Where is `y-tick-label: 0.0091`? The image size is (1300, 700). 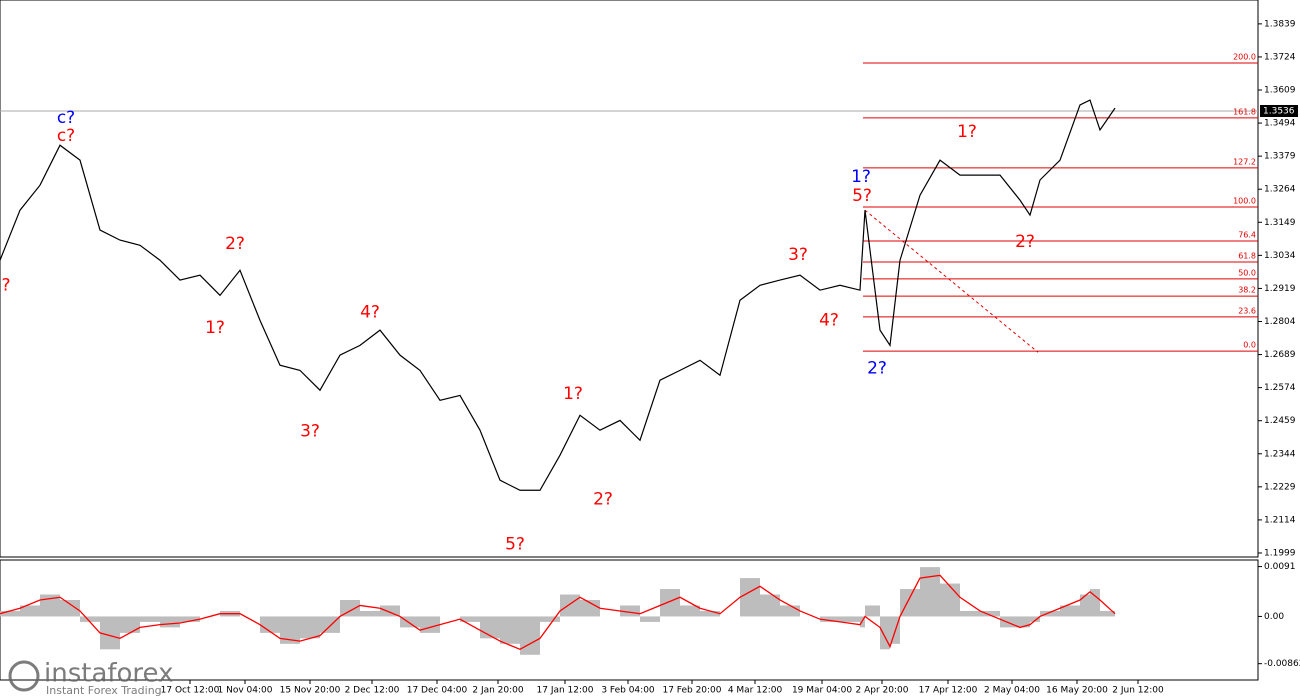 y-tick-label: 0.0091 is located at coordinates (1280, 567).